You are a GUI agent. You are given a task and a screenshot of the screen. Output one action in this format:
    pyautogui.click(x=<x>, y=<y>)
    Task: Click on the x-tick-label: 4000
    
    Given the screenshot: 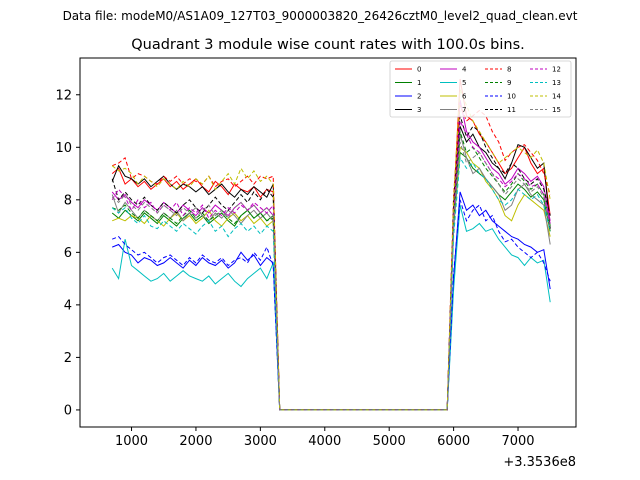 What is the action you would take?
    pyautogui.click(x=324, y=441)
    